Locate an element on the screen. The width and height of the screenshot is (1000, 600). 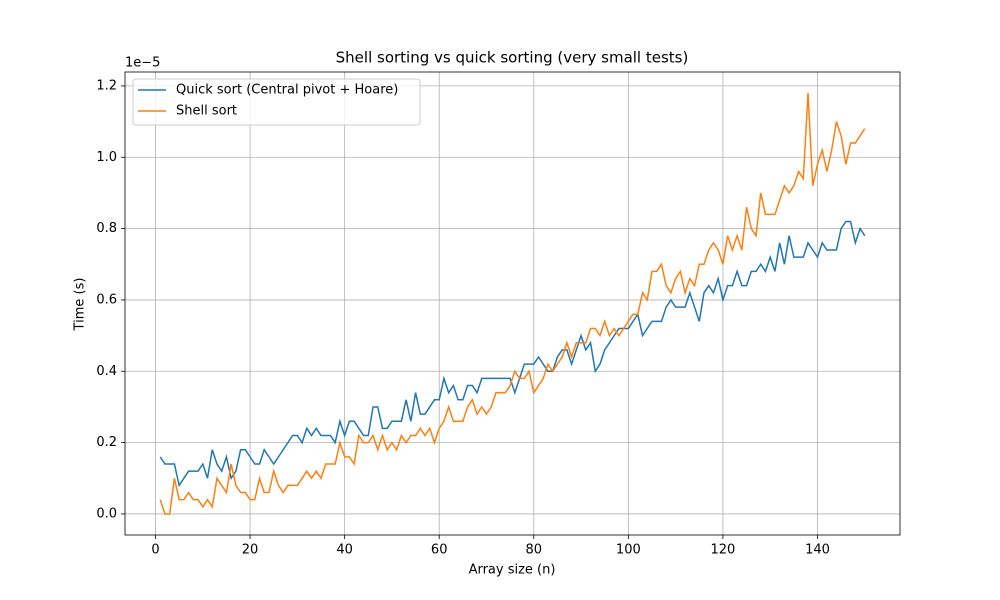
y-tick-label: 0.4 is located at coordinates (106, 371).